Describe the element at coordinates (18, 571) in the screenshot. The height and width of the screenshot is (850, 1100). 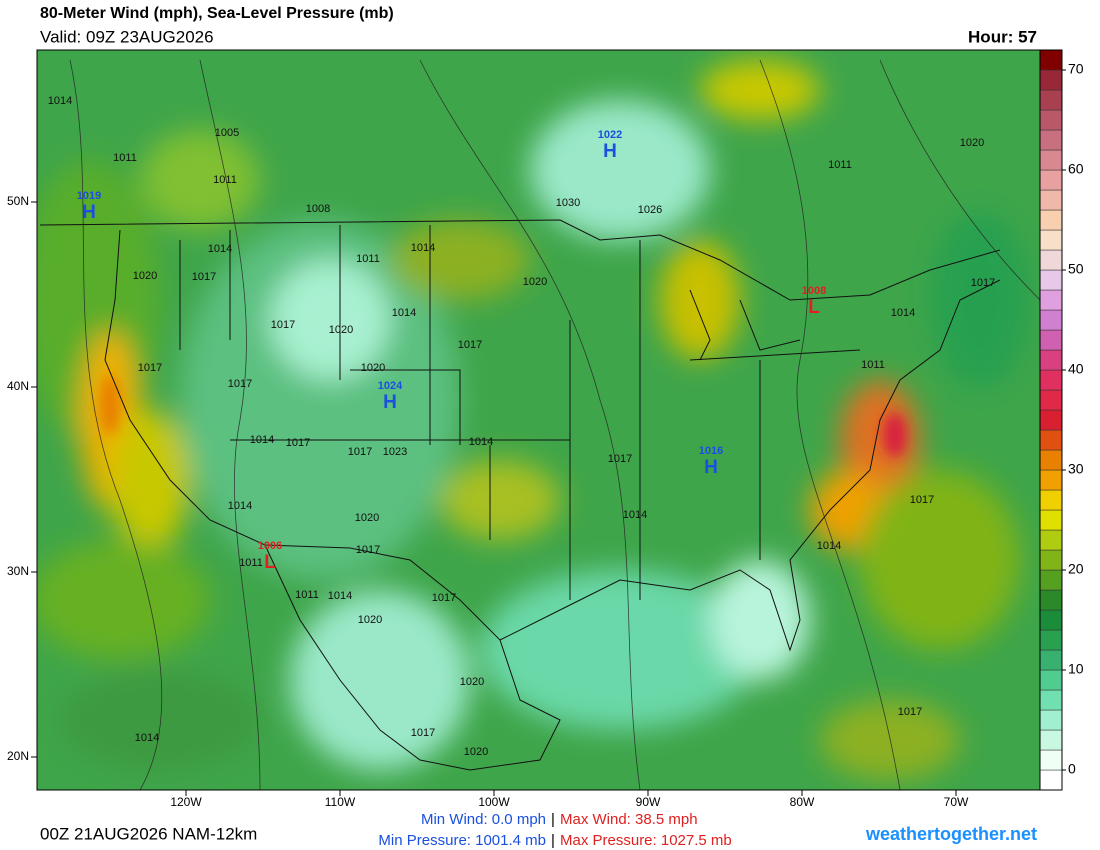
I see `lat-label: 30N` at that location.